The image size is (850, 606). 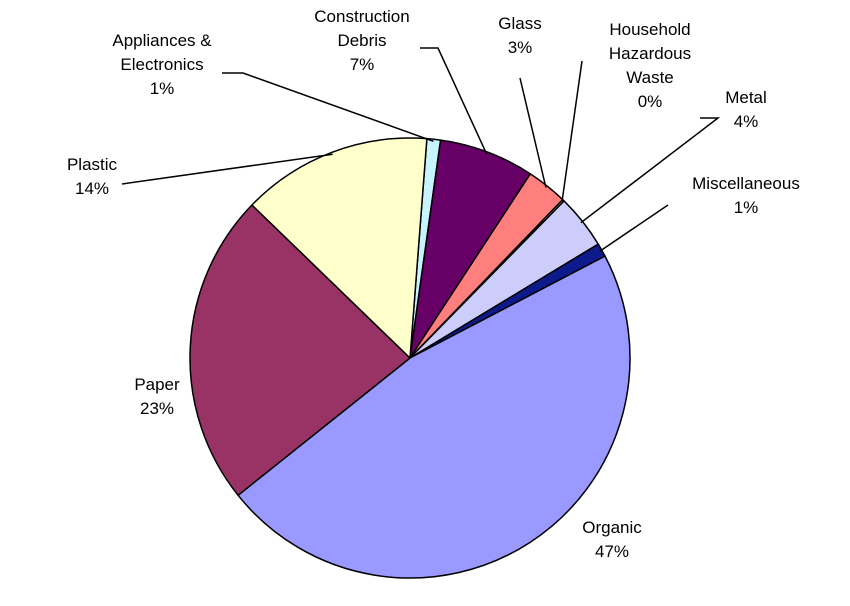 What do you see at coordinates (650, 170) in the screenshot?
I see `leader-line-metal` at bounding box center [650, 170].